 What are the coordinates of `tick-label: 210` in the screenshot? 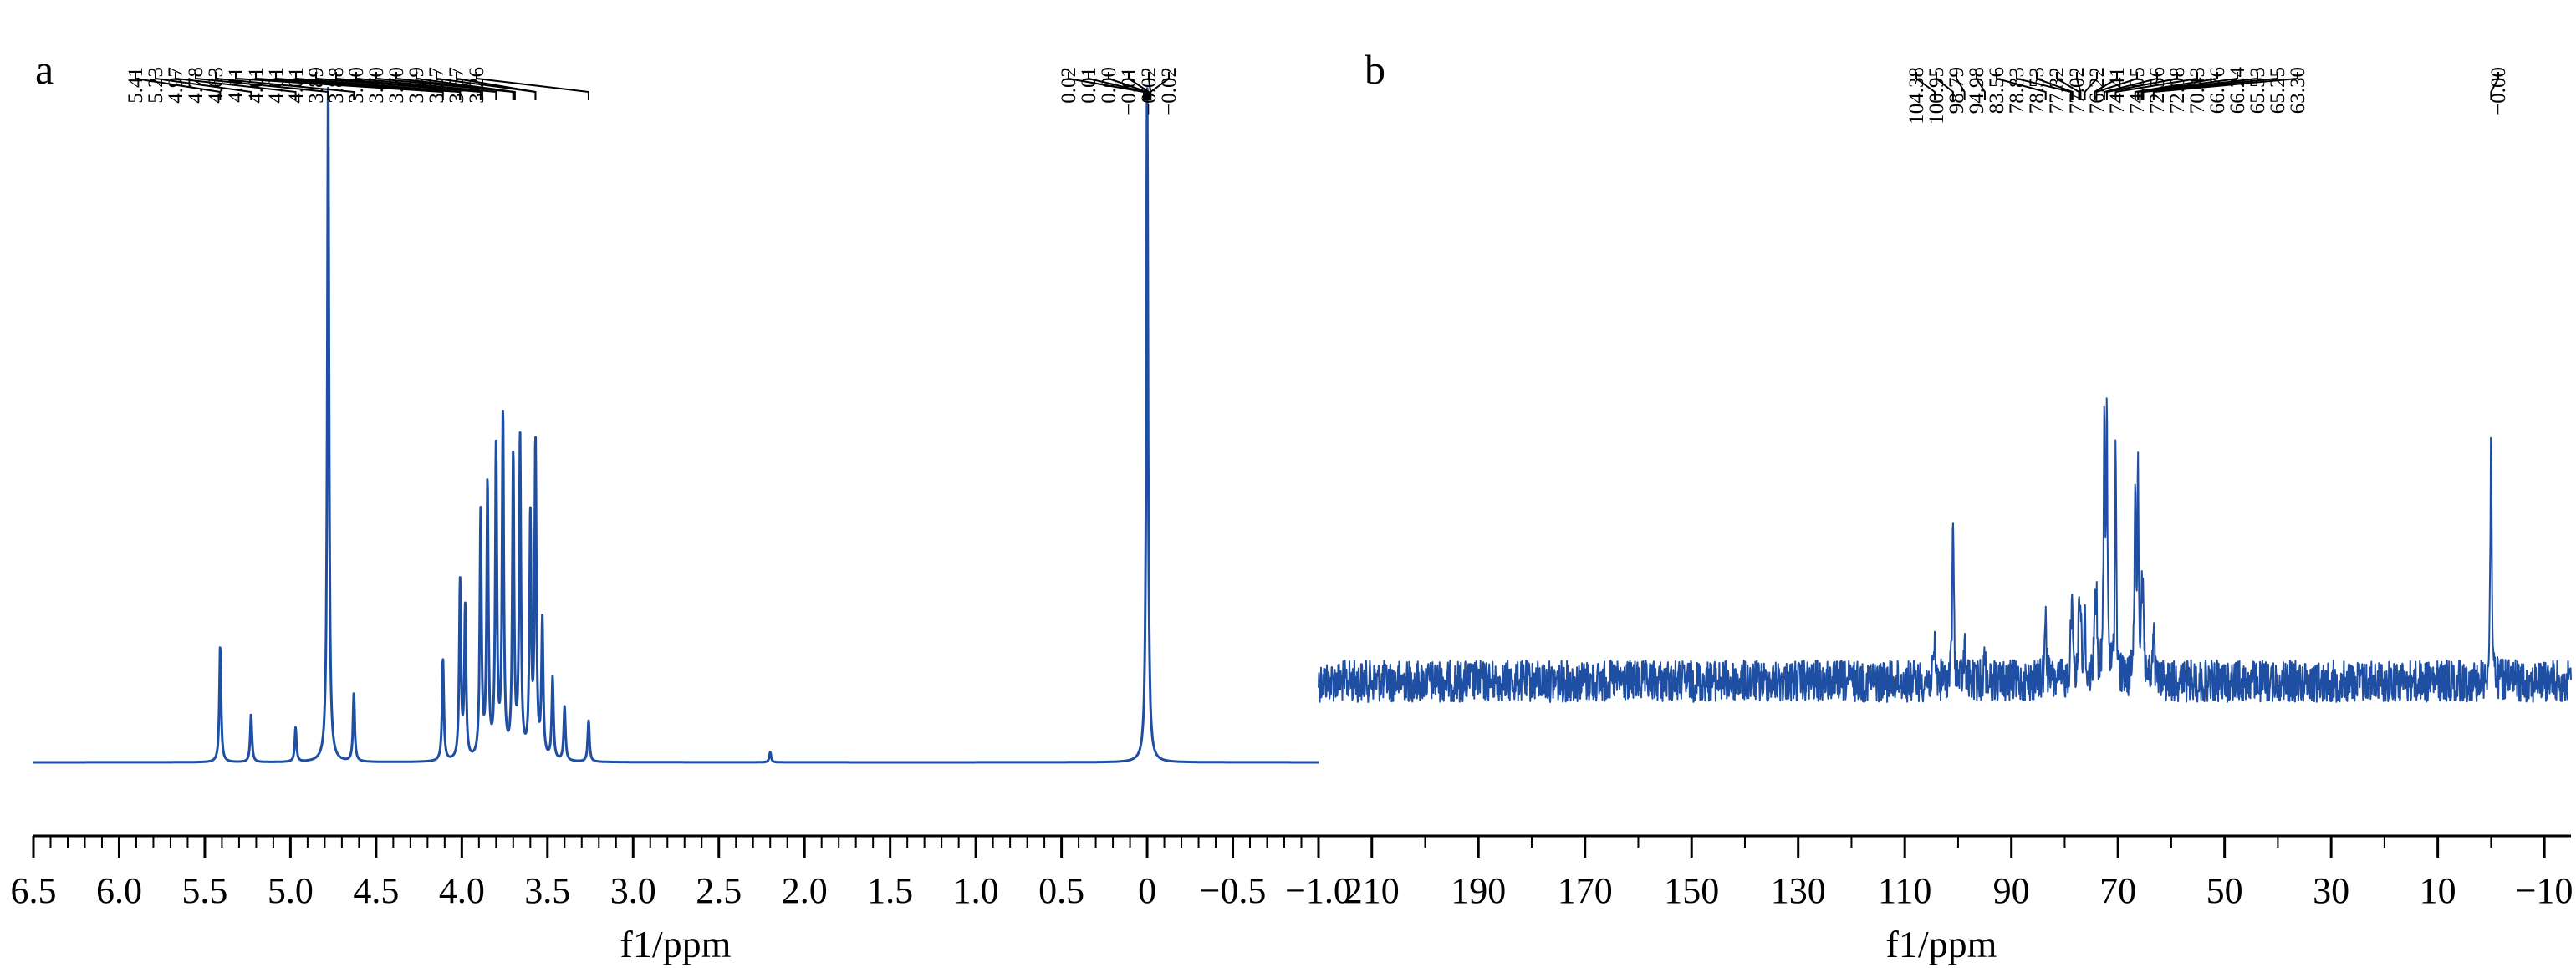 It's located at (1372, 891).